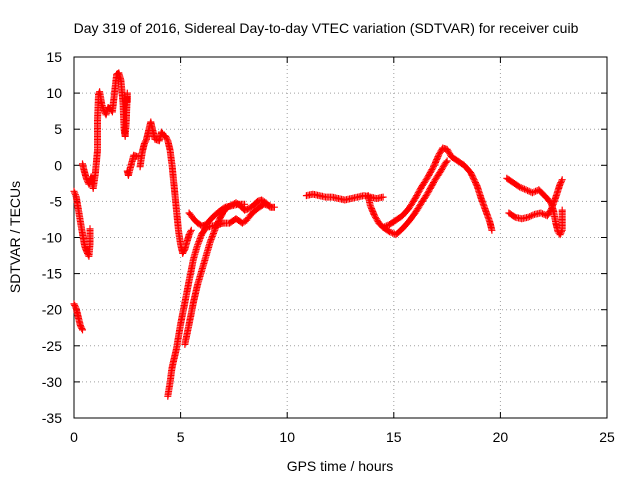  I want to click on y-tick-label: -30, so click(52, 382).